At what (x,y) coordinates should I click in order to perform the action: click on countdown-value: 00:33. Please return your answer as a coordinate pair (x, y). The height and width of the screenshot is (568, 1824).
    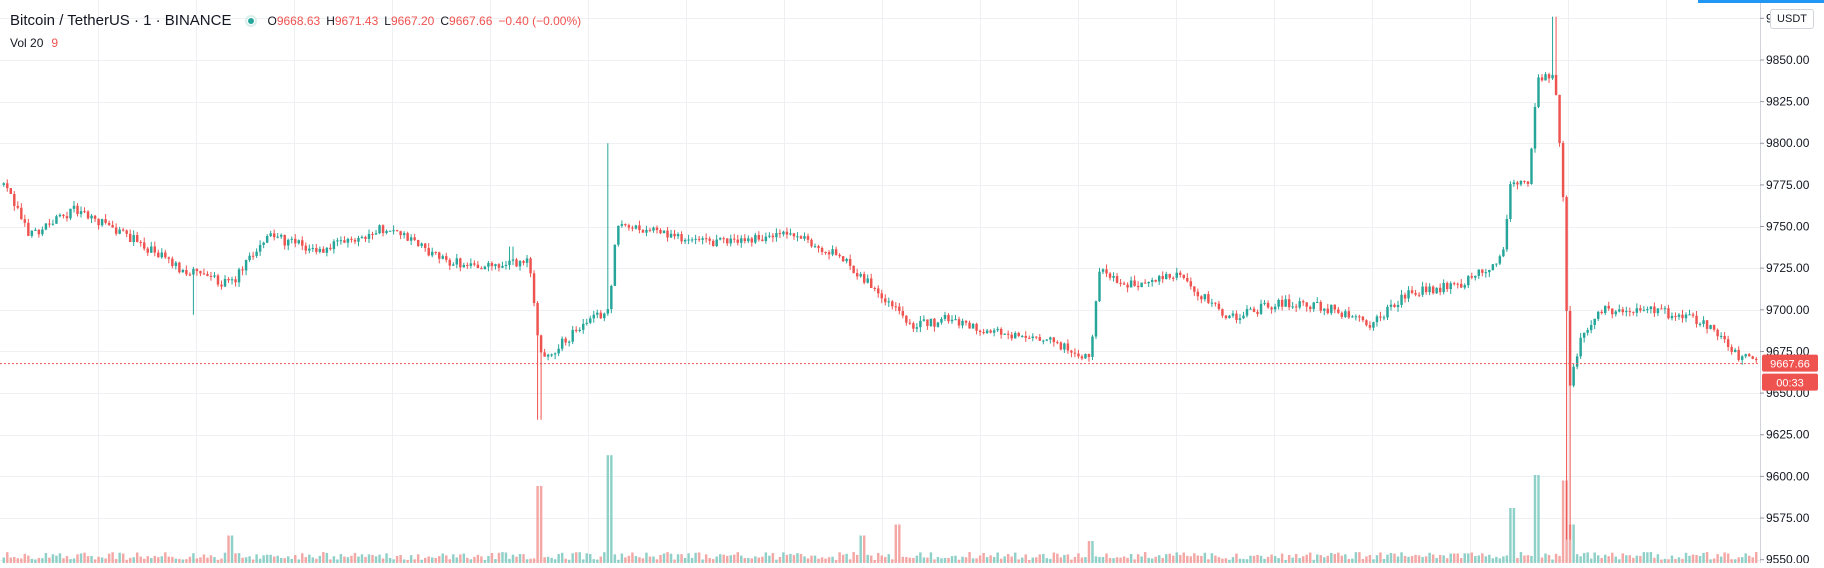
    Looking at the image, I should click on (1790, 384).